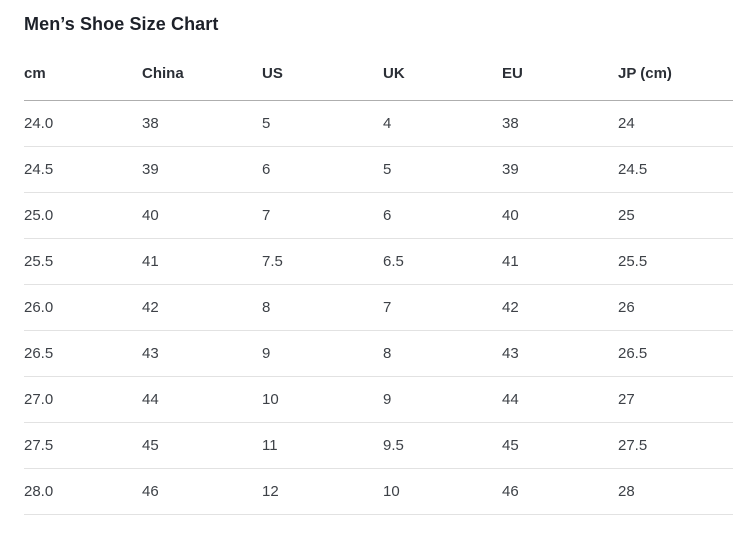 The image size is (752, 539). I want to click on table-row: 28.0 46 12 10 46 28, so click(378, 491).